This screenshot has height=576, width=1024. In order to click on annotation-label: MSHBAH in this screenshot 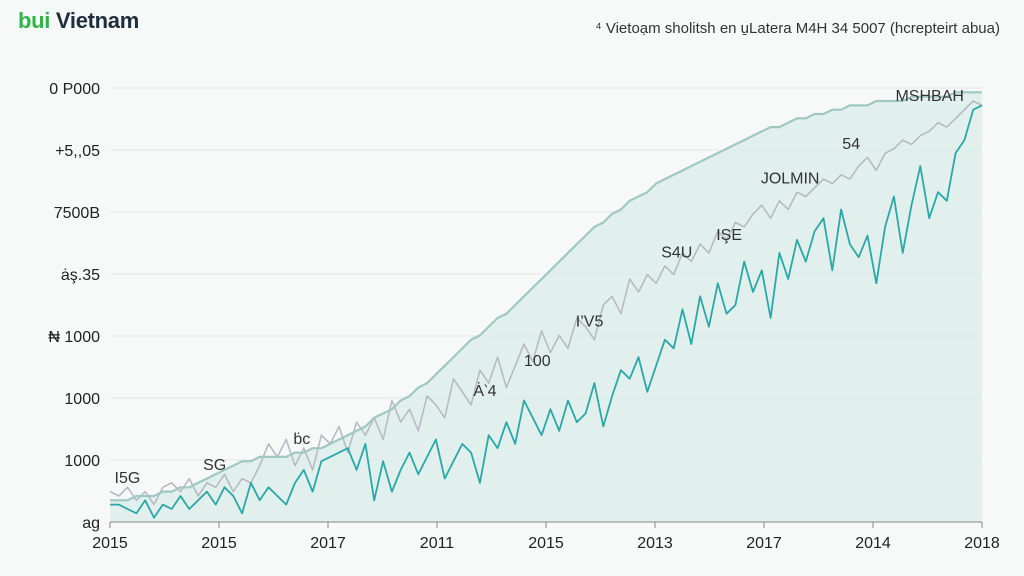, I will do `click(929, 96)`.